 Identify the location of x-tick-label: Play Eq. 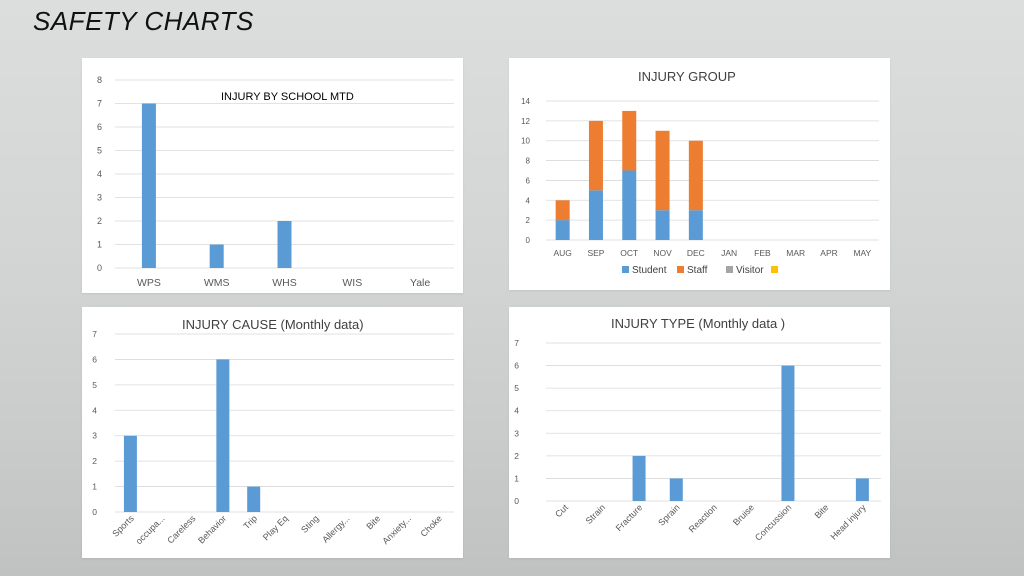
(275, 527).